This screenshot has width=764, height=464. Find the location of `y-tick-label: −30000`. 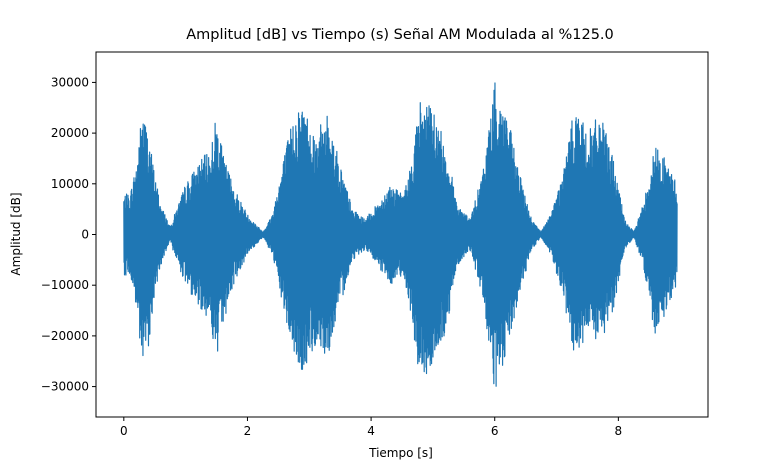

y-tick-label: −30000 is located at coordinates (65, 387).